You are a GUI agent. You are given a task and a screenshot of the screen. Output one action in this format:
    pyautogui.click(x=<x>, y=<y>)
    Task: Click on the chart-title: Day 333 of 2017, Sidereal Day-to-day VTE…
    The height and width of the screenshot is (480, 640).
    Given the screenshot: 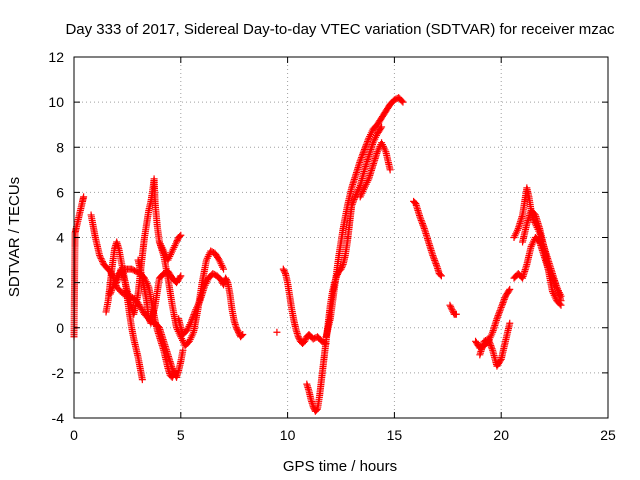 What is the action you would take?
    pyautogui.click(x=340, y=29)
    